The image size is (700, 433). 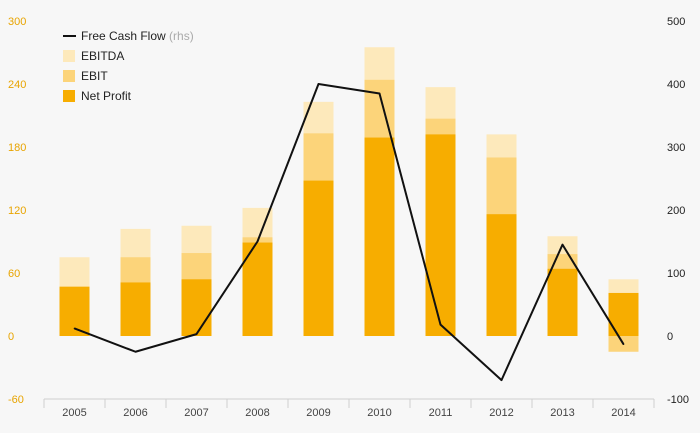 I want to click on right-axis-tick-label: 300, so click(x=676, y=148).